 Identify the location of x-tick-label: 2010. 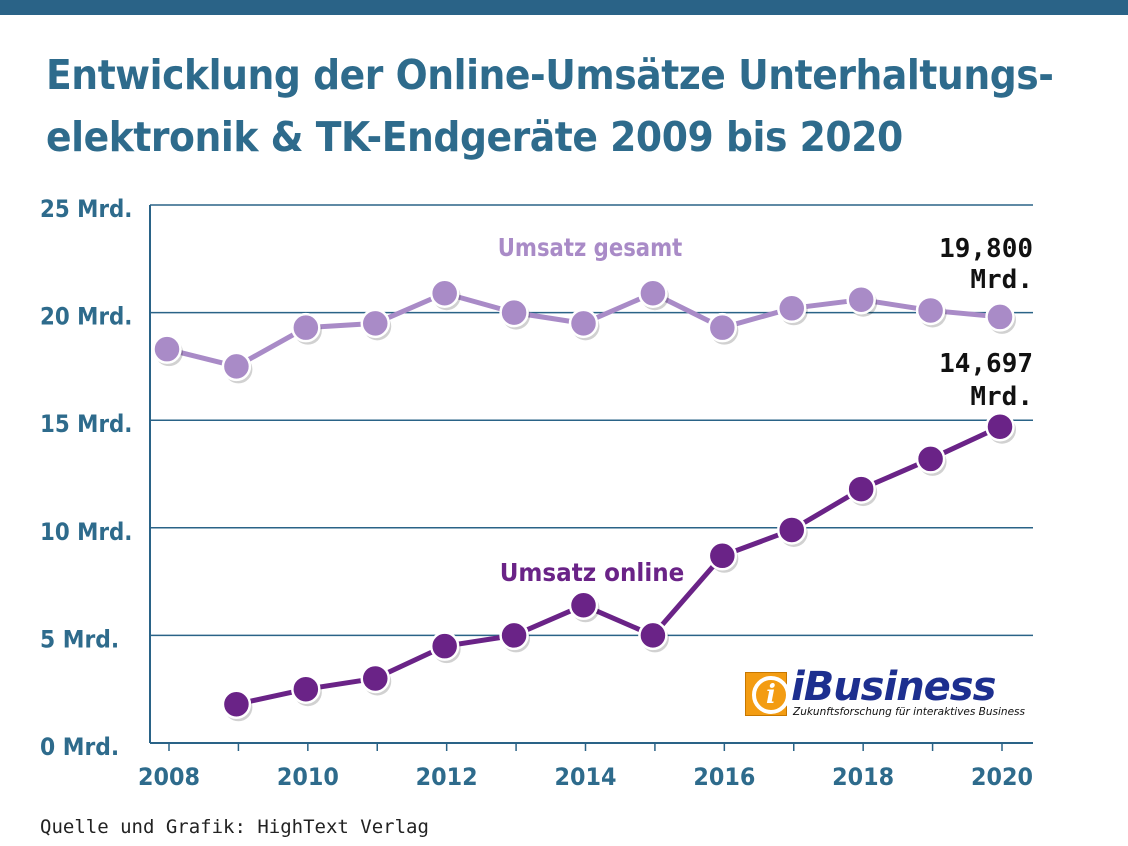
(308, 777).